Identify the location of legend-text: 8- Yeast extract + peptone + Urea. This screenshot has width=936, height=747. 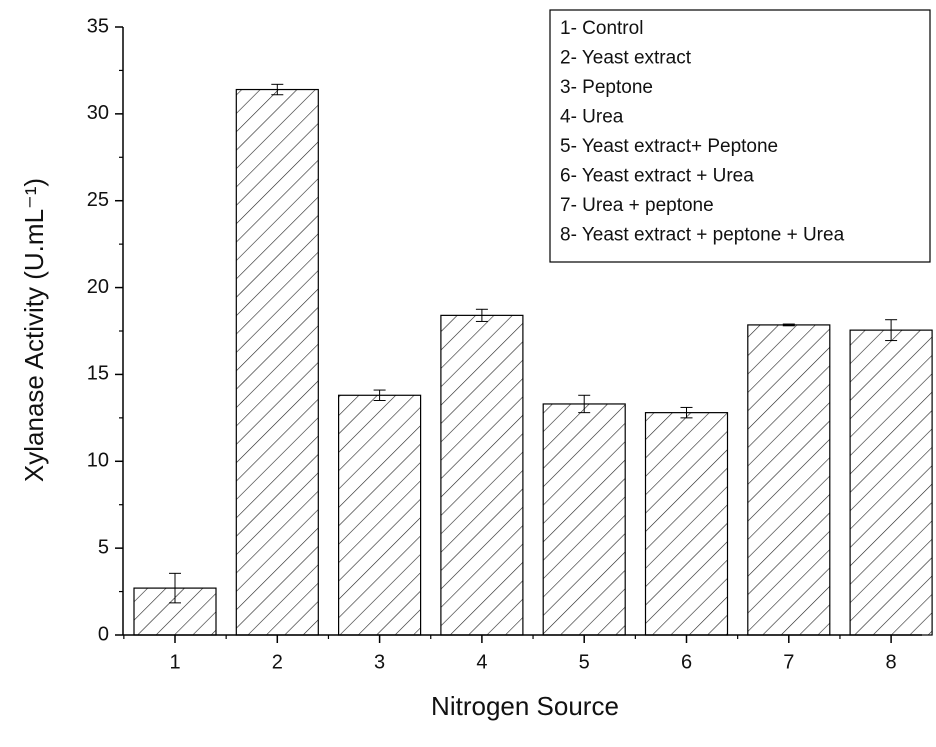
(702, 235).